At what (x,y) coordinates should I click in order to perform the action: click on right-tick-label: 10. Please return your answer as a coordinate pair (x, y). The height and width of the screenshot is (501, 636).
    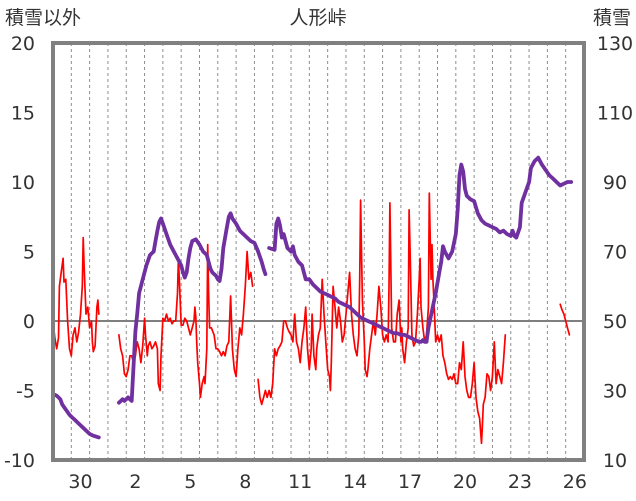
    Looking at the image, I should click on (615, 461).